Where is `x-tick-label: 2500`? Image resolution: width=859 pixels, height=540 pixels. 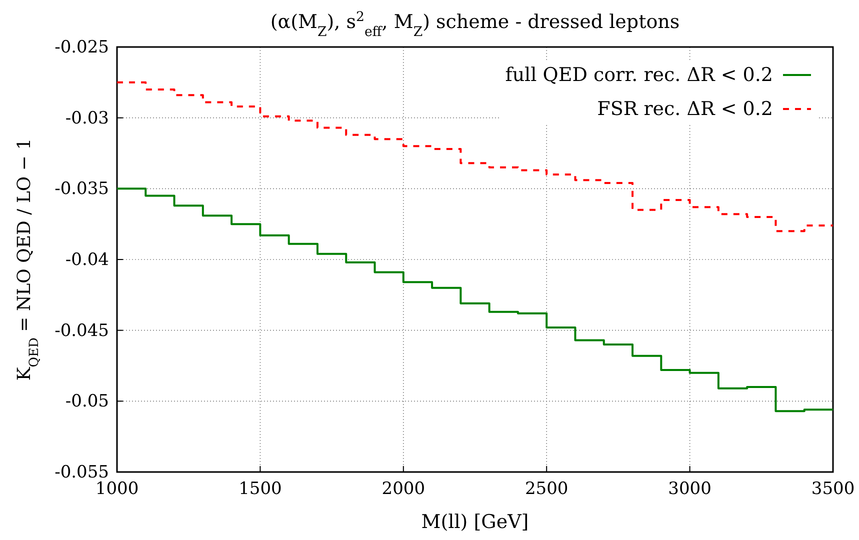 x-tick-label: 2500 is located at coordinates (546, 489).